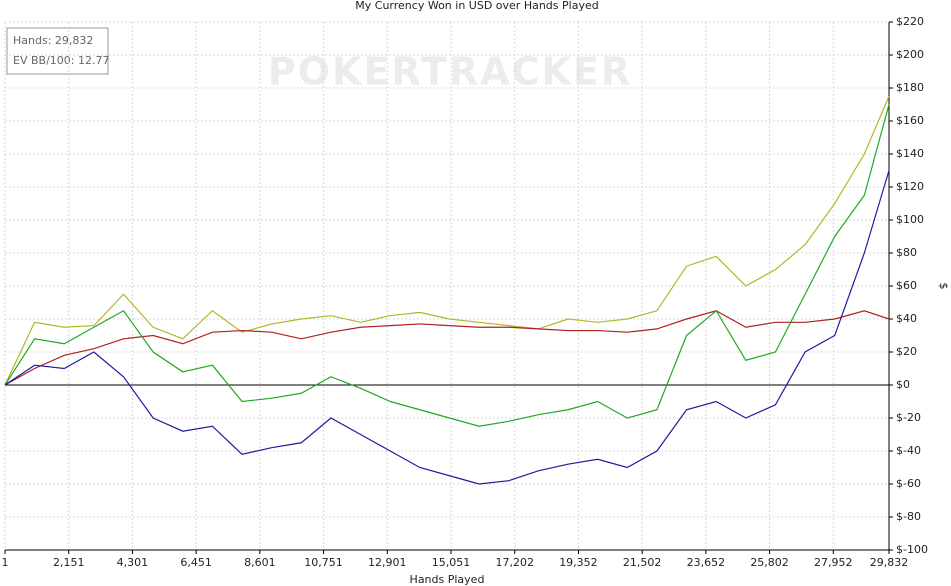 The height and width of the screenshot is (586, 951). Describe the element at coordinates (706, 562) in the screenshot. I see `x-tick-label: 23,652` at that location.